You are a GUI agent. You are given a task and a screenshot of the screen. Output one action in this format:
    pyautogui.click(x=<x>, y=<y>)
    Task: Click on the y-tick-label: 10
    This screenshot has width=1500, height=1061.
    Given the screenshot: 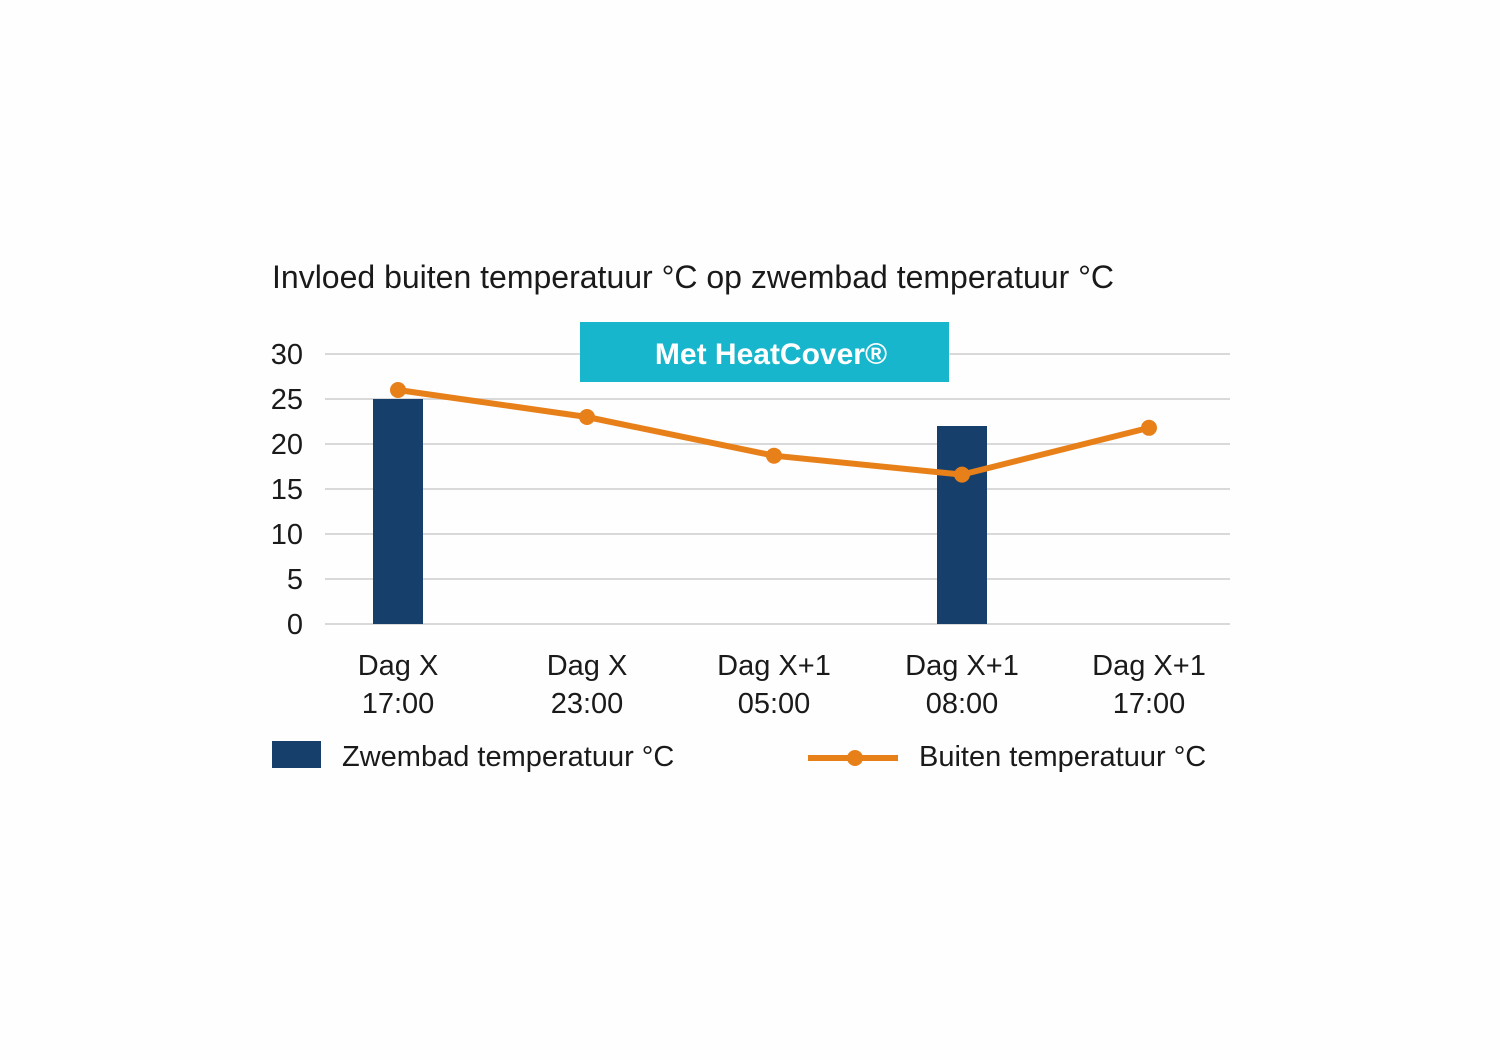 What is the action you would take?
    pyautogui.click(x=287, y=535)
    